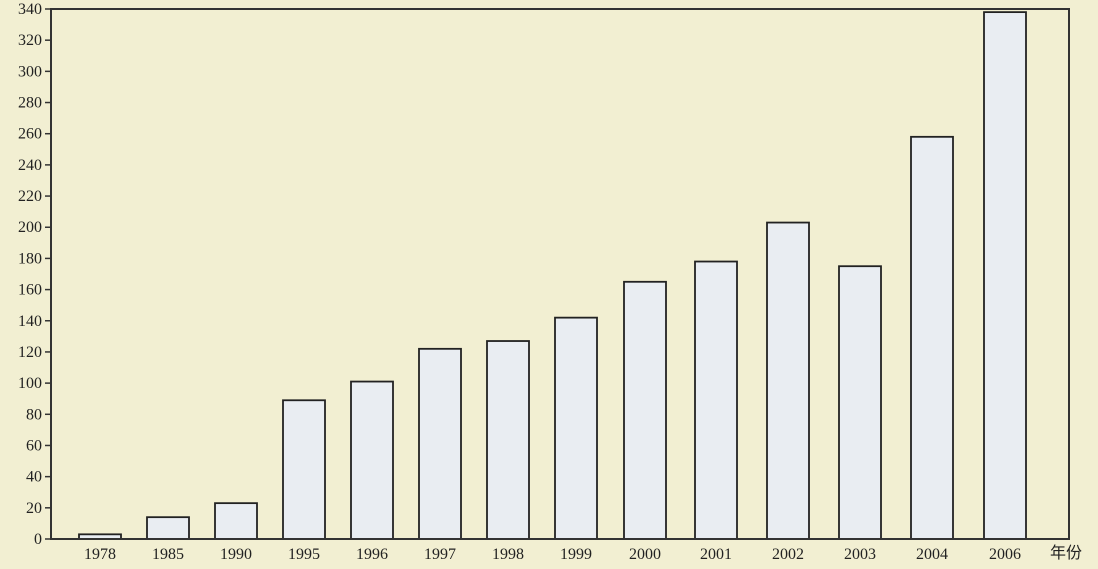  Describe the element at coordinates (788, 380) in the screenshot. I see `bar-2002` at that location.